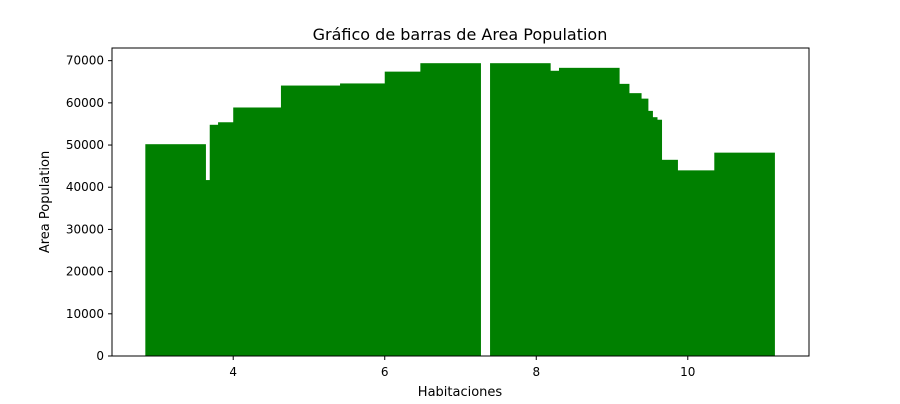 Image resolution: width=900 pixels, height=404 pixels. What do you see at coordinates (85, 272) in the screenshot?
I see `y-tick-label: 20000` at bounding box center [85, 272].